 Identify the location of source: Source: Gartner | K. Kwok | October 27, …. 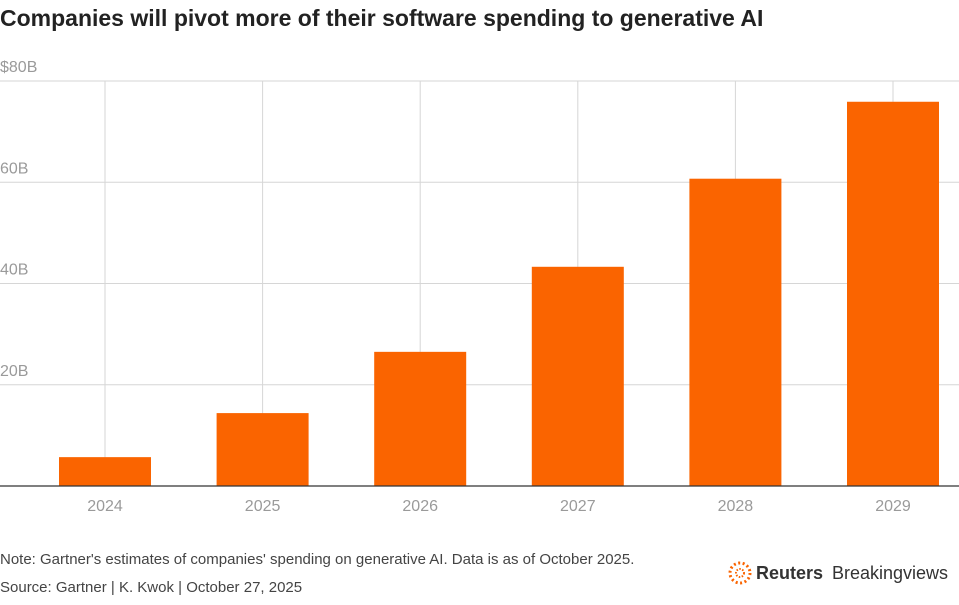
(151, 587).